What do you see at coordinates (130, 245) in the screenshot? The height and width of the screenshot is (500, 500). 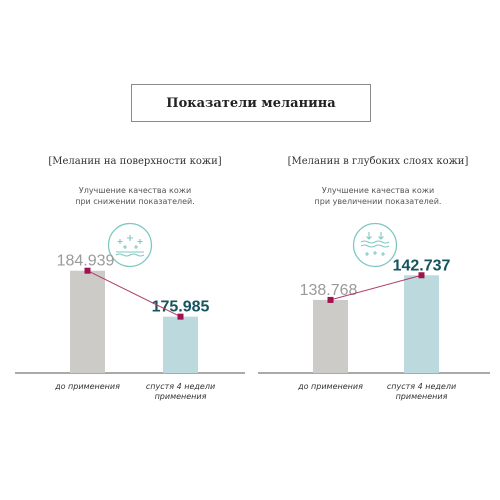 I see `sparkle-surface-icon` at bounding box center [130, 245].